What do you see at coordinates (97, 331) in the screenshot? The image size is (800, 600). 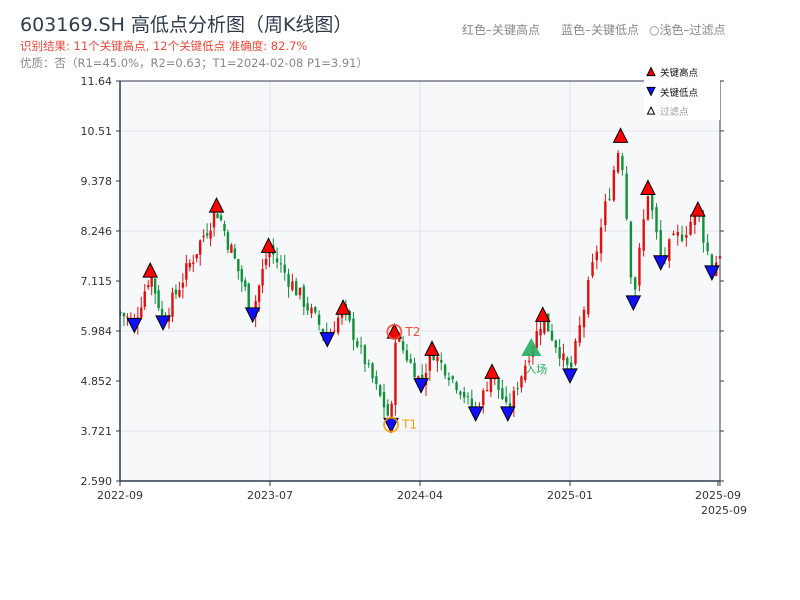 I see `y-tick-label: 5.984` at bounding box center [97, 331].